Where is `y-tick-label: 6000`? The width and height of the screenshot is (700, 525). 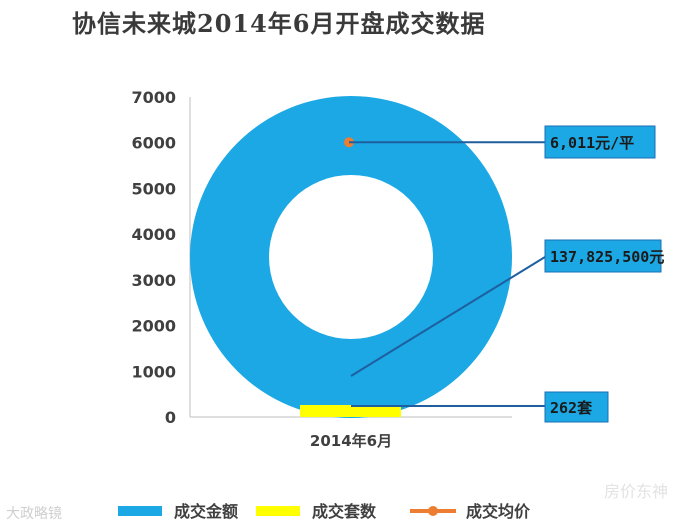 y-tick-label: 6000 is located at coordinates (153, 143).